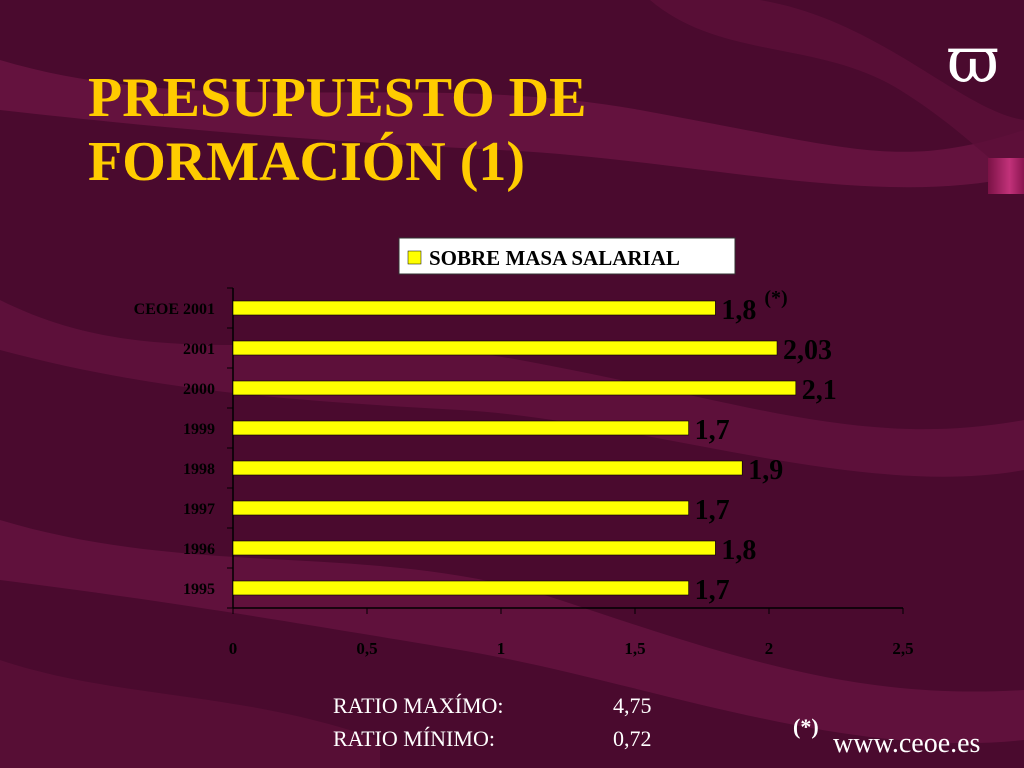 The height and width of the screenshot is (768, 1024). I want to click on category-label: 1996, so click(199, 549).